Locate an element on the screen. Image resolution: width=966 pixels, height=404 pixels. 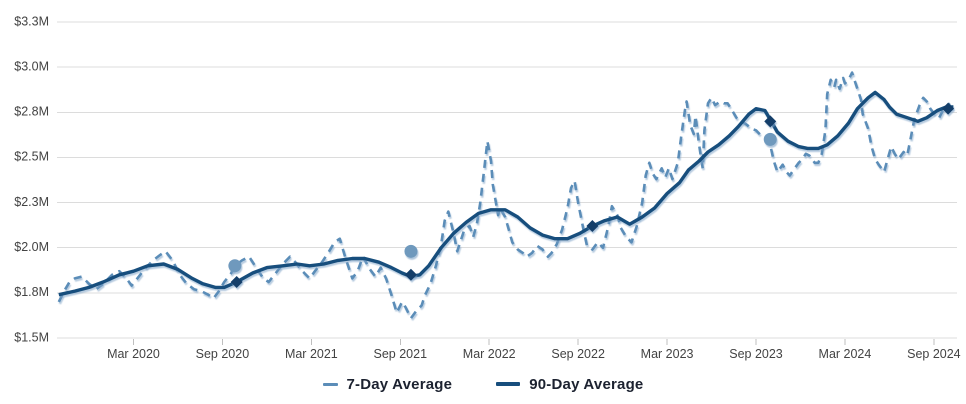
x-axis-label: Sep 2021 is located at coordinates (401, 354).